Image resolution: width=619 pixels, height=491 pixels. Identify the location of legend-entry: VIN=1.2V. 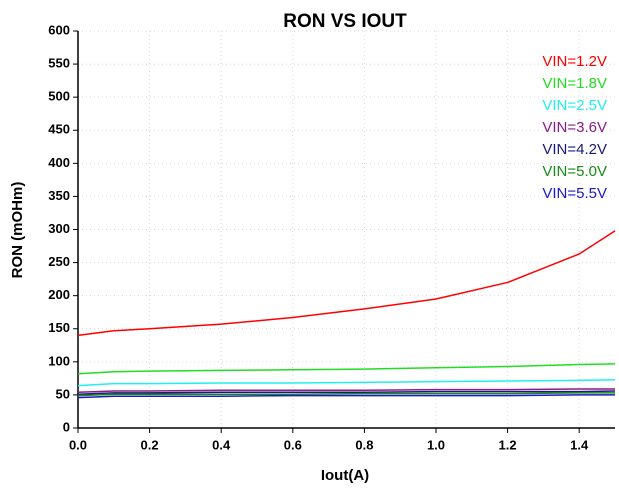
(574, 61).